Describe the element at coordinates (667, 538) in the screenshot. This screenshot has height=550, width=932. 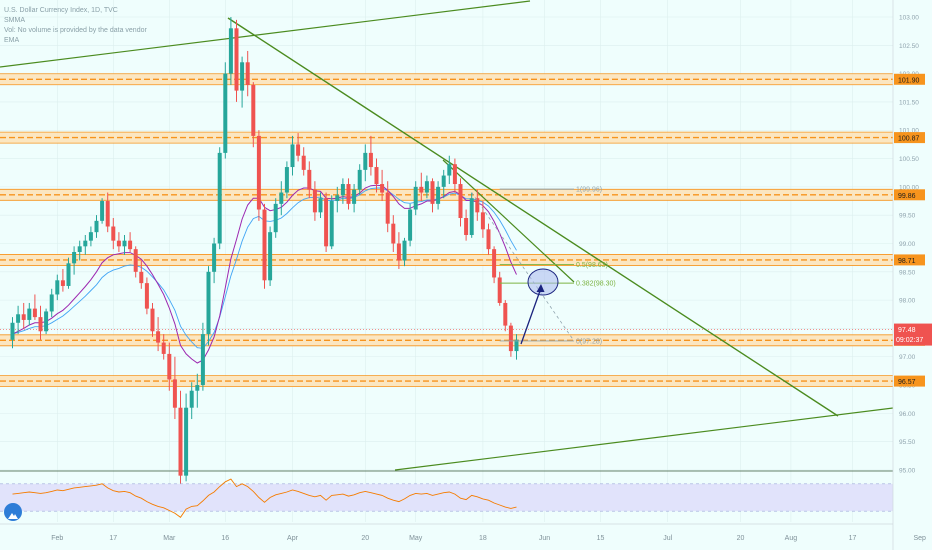
I see `time-tick-label: Jul` at that location.